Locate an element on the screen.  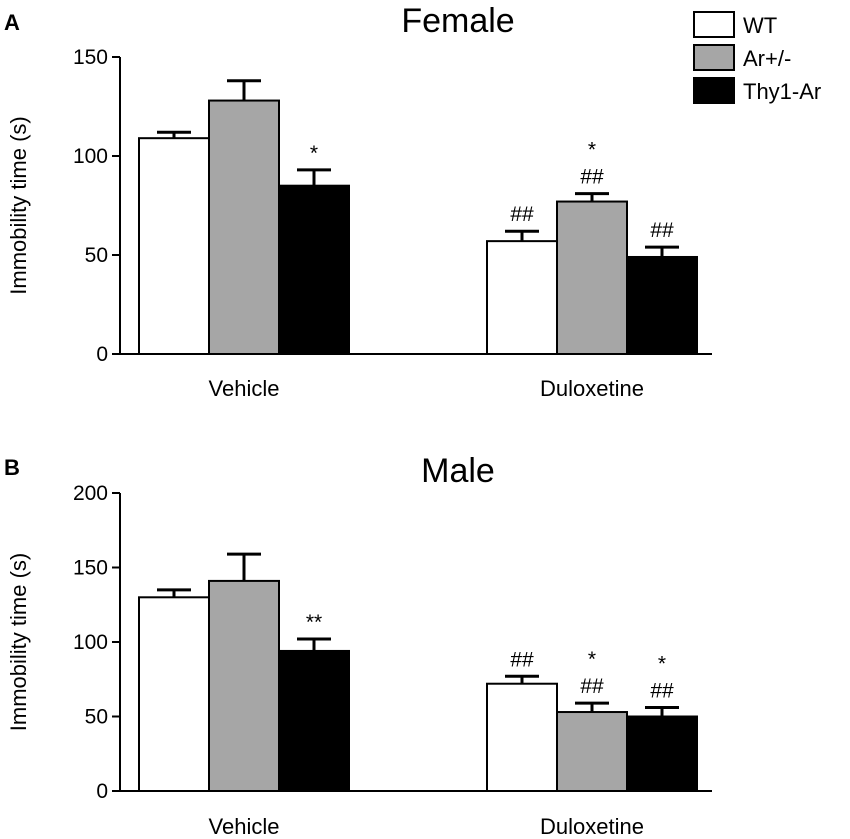
panel-b-y-tick-label: 50 is located at coordinates (96, 717).